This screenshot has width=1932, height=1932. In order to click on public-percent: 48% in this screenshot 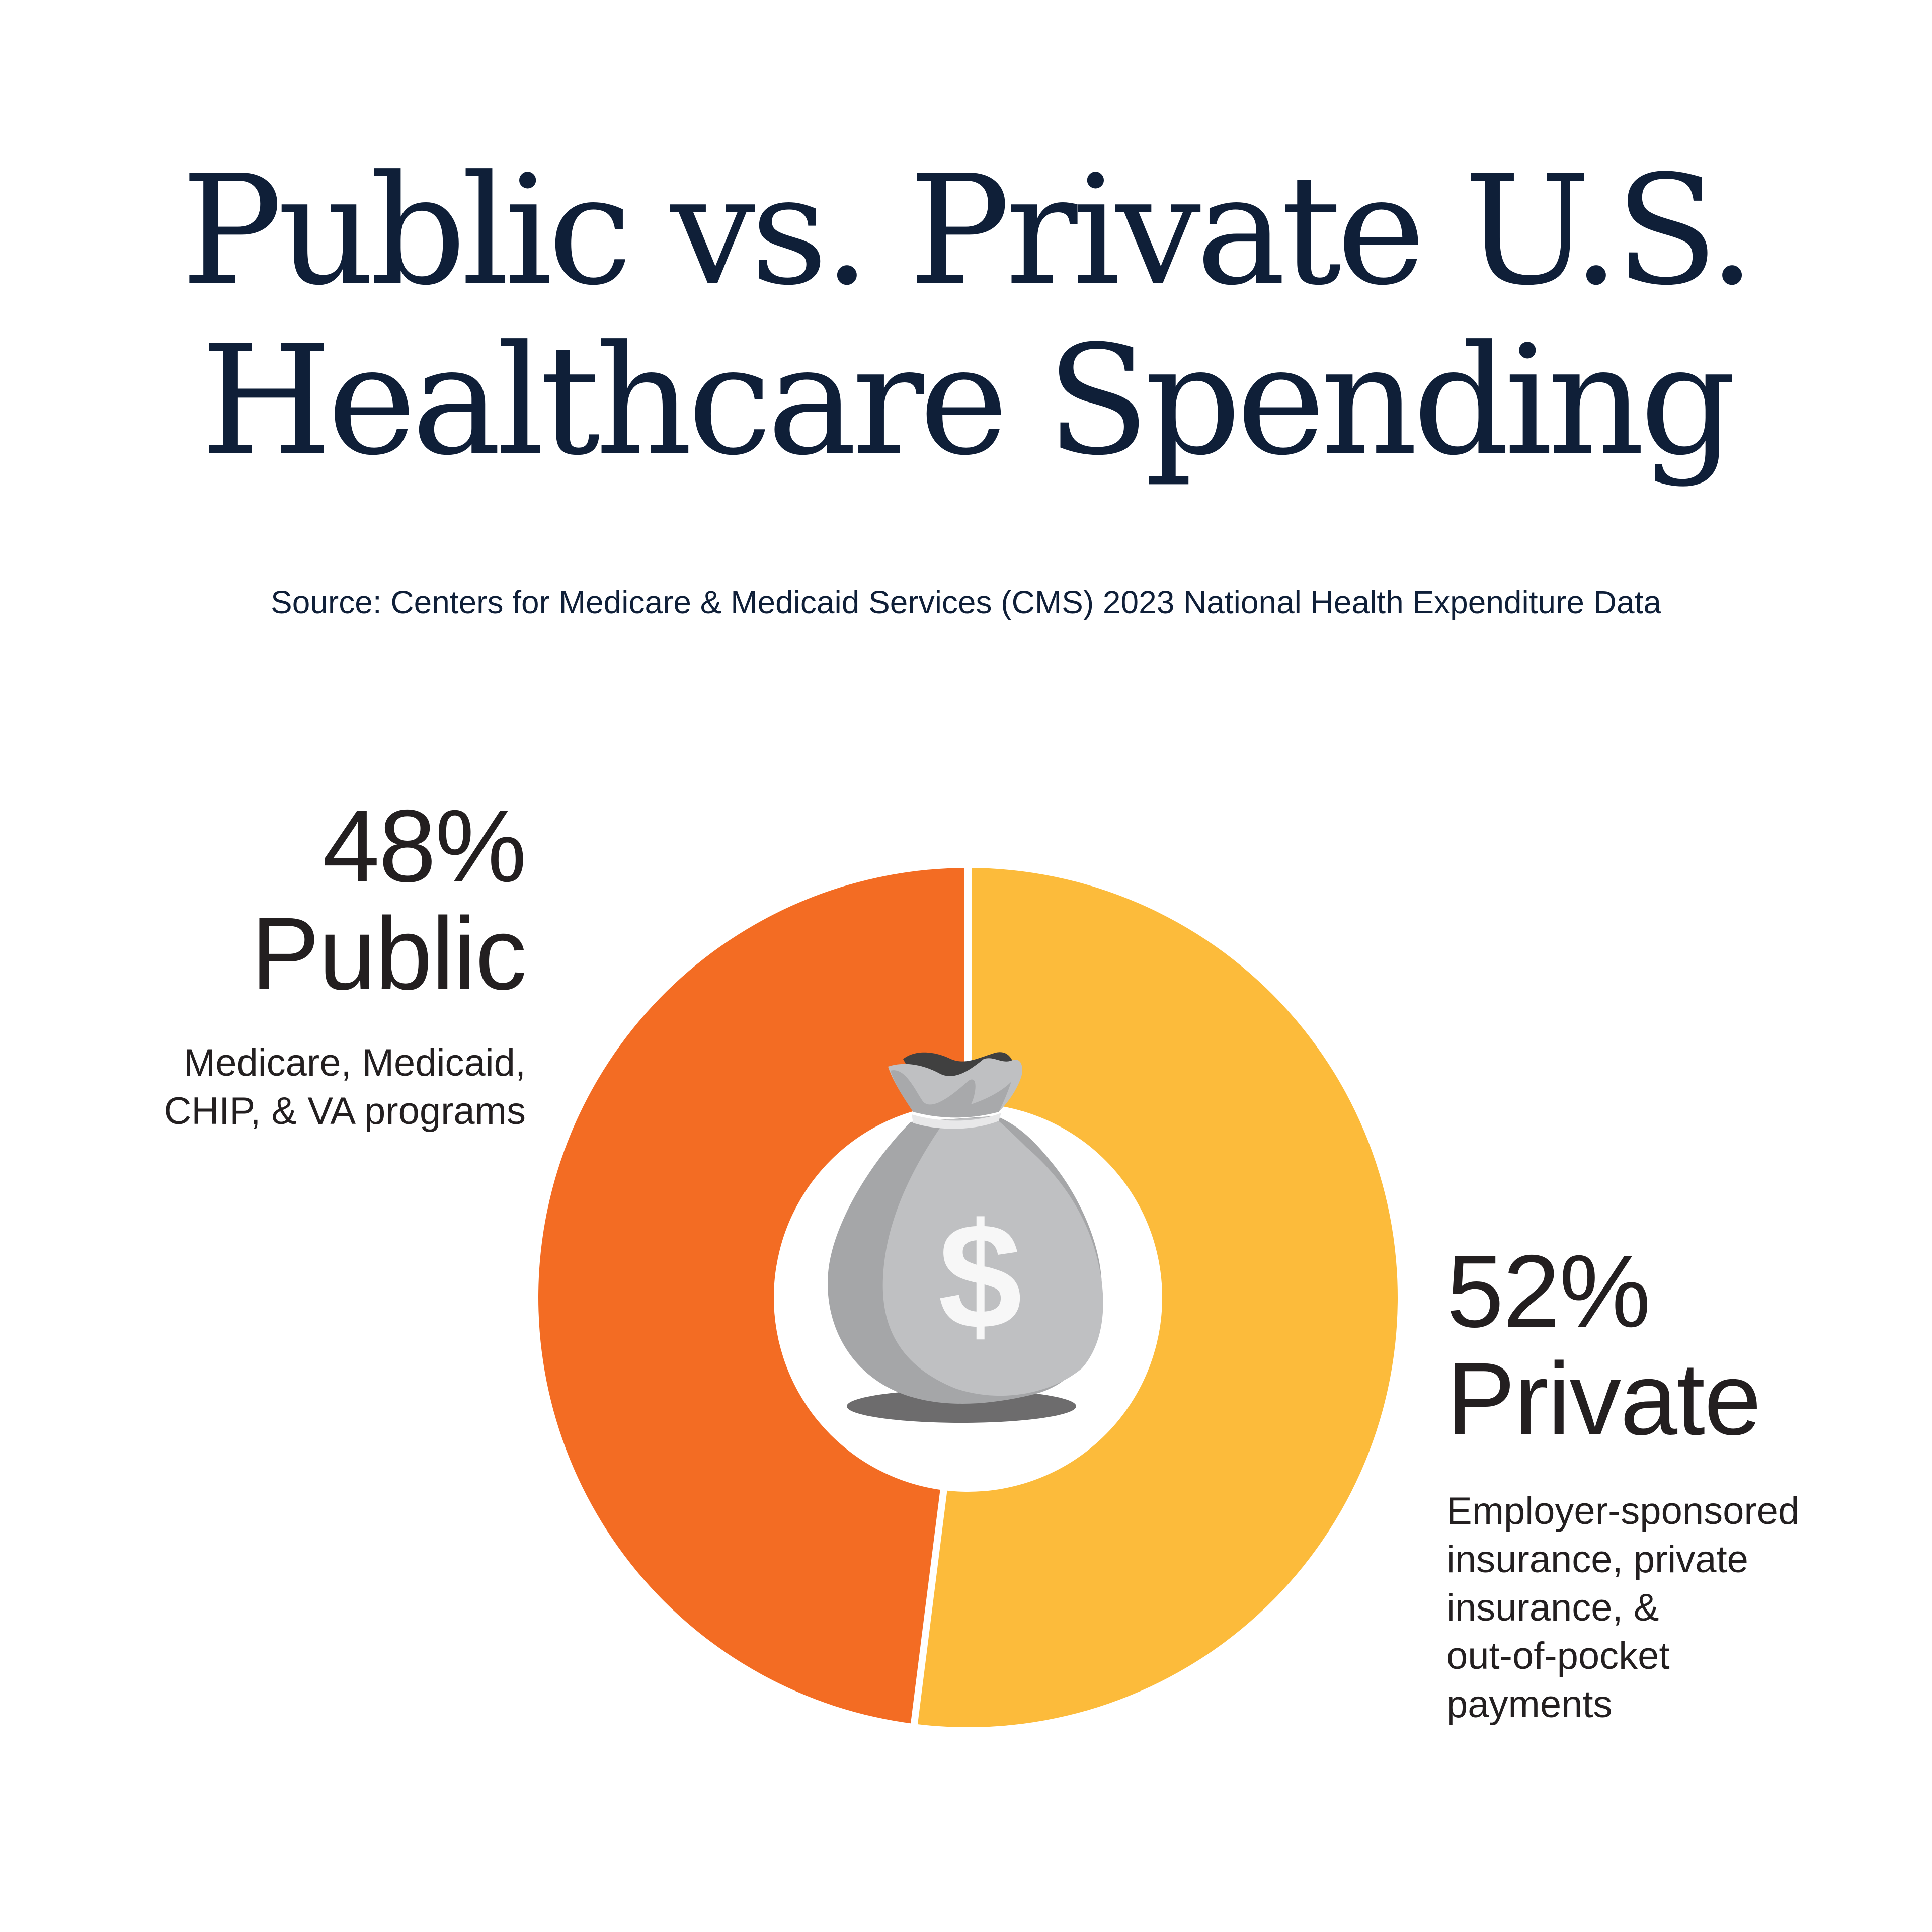, I will do `click(425, 846)`.